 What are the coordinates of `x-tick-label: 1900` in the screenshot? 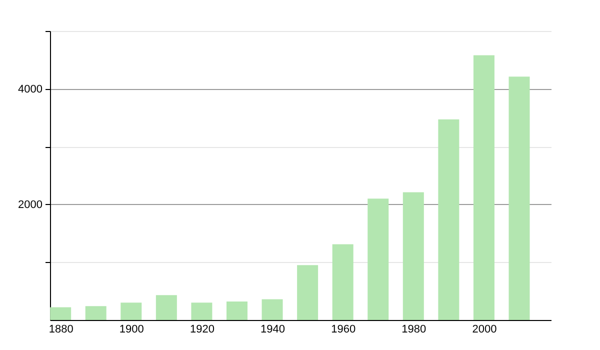 It's located at (131, 330).